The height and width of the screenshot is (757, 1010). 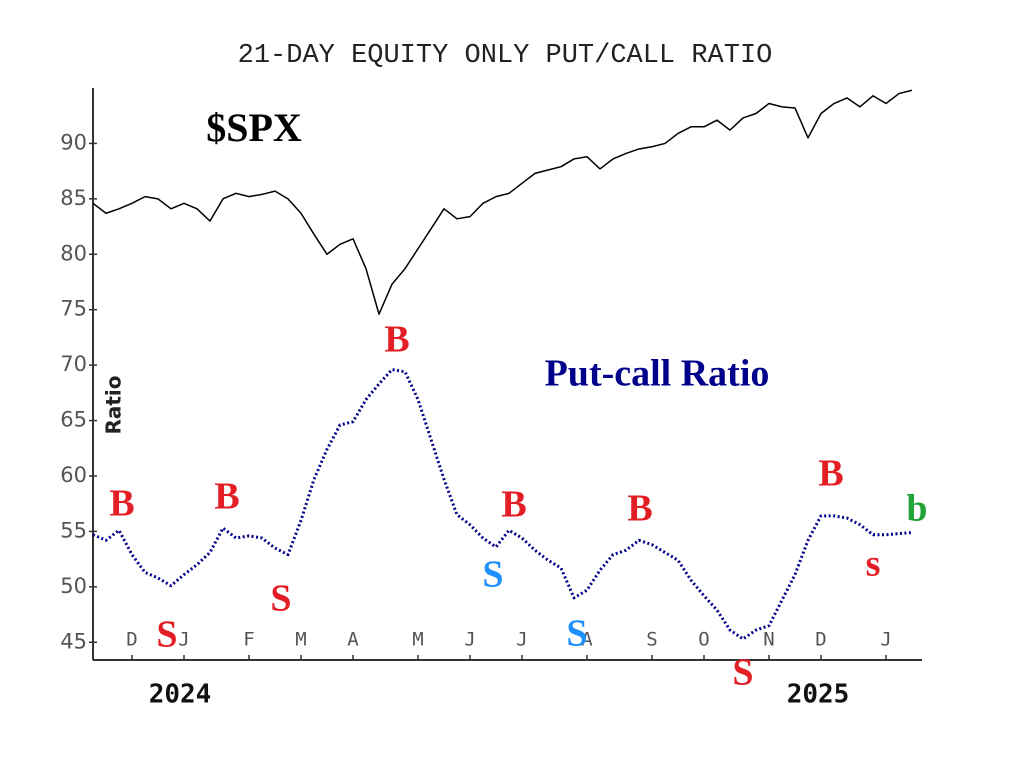 What do you see at coordinates (768, 640) in the screenshot?
I see `x-tick-label: N` at bounding box center [768, 640].